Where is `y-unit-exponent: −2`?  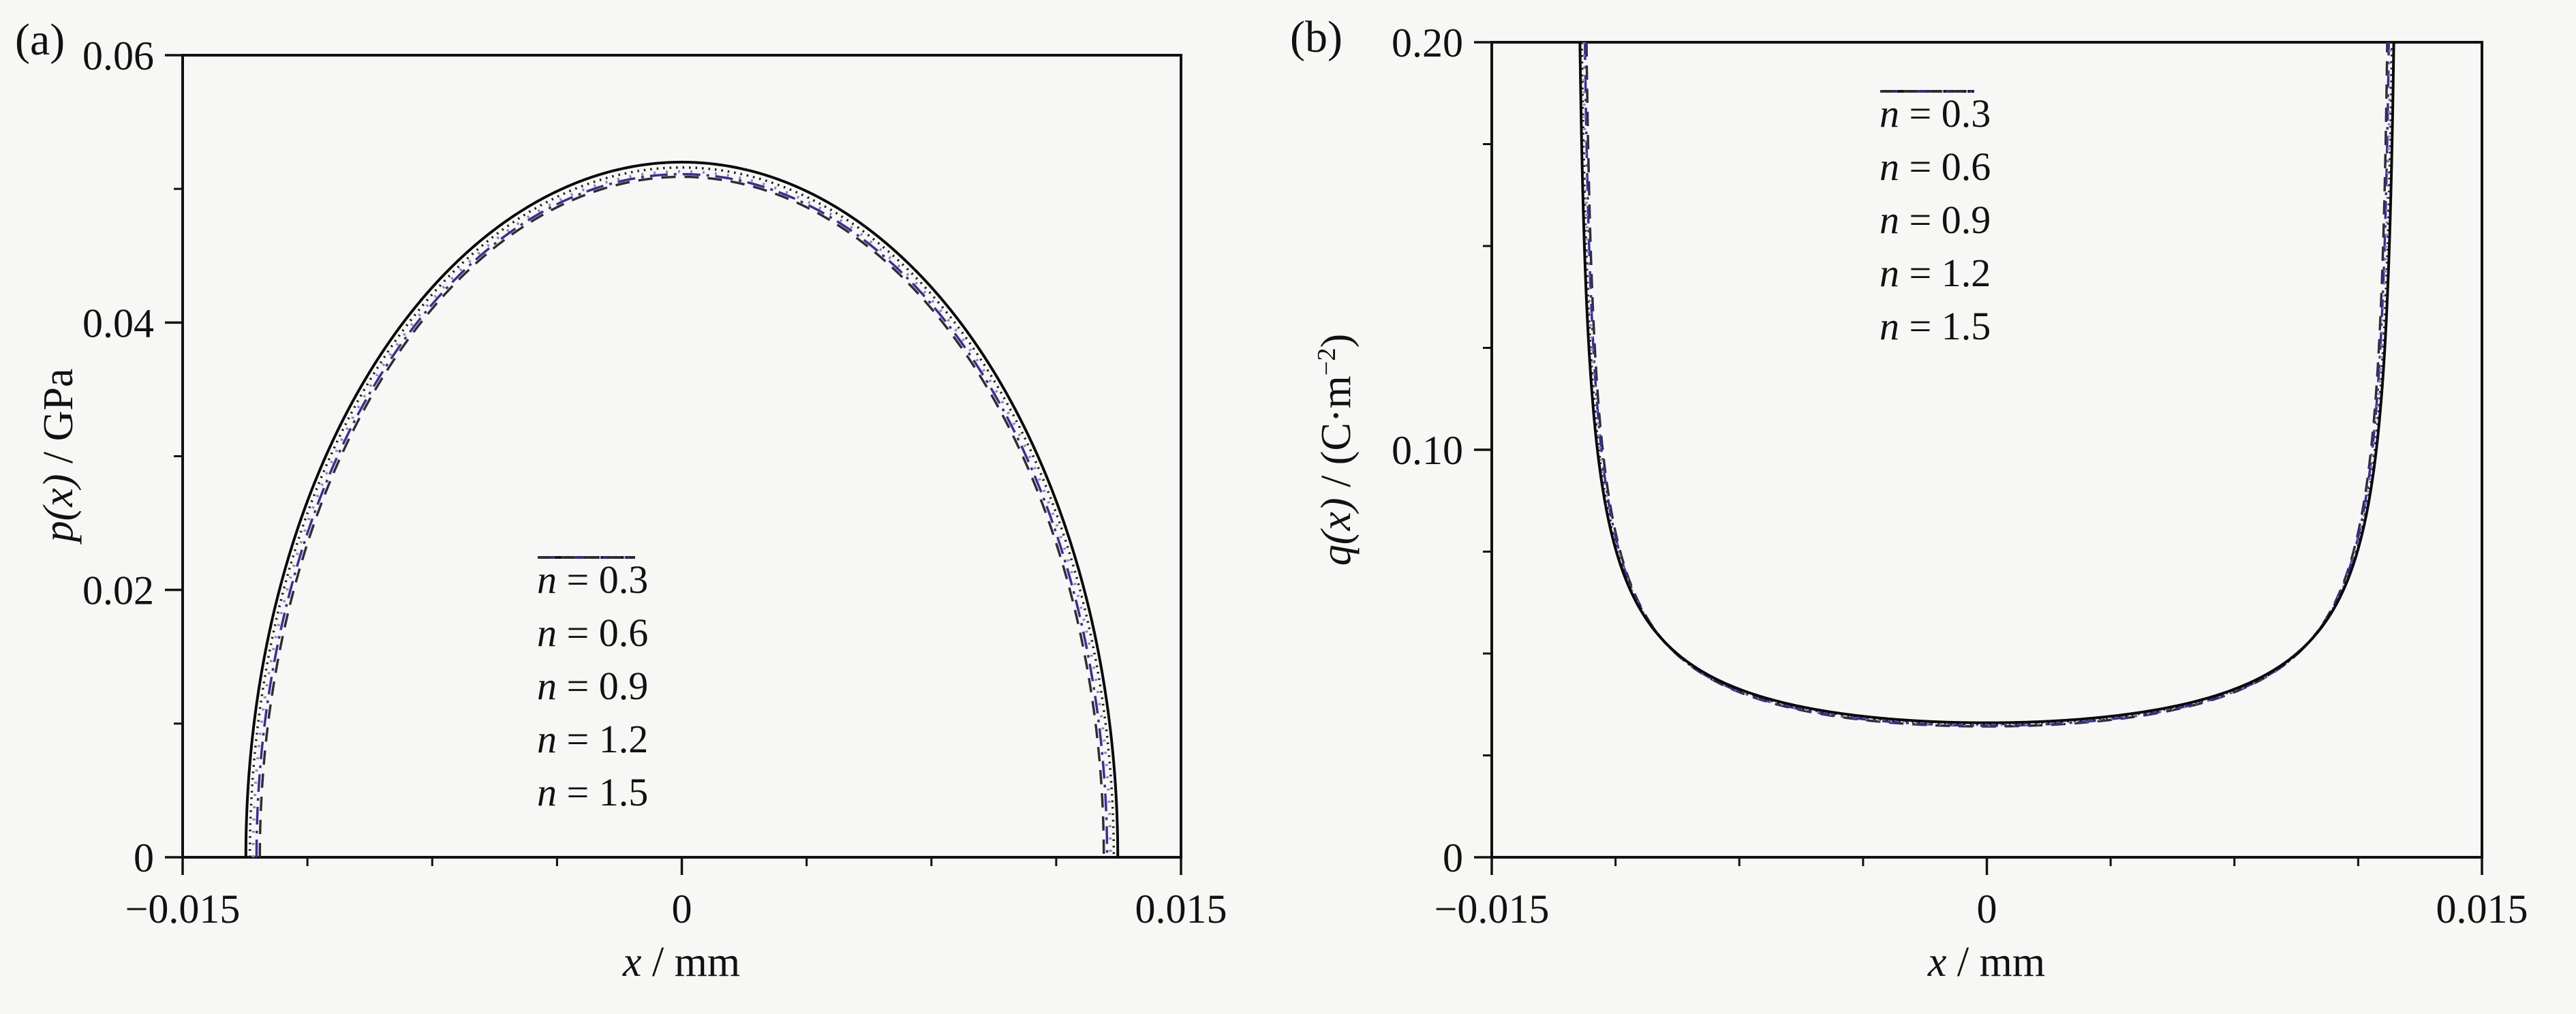
y-unit-exponent: −2 is located at coordinates (1327, 362).